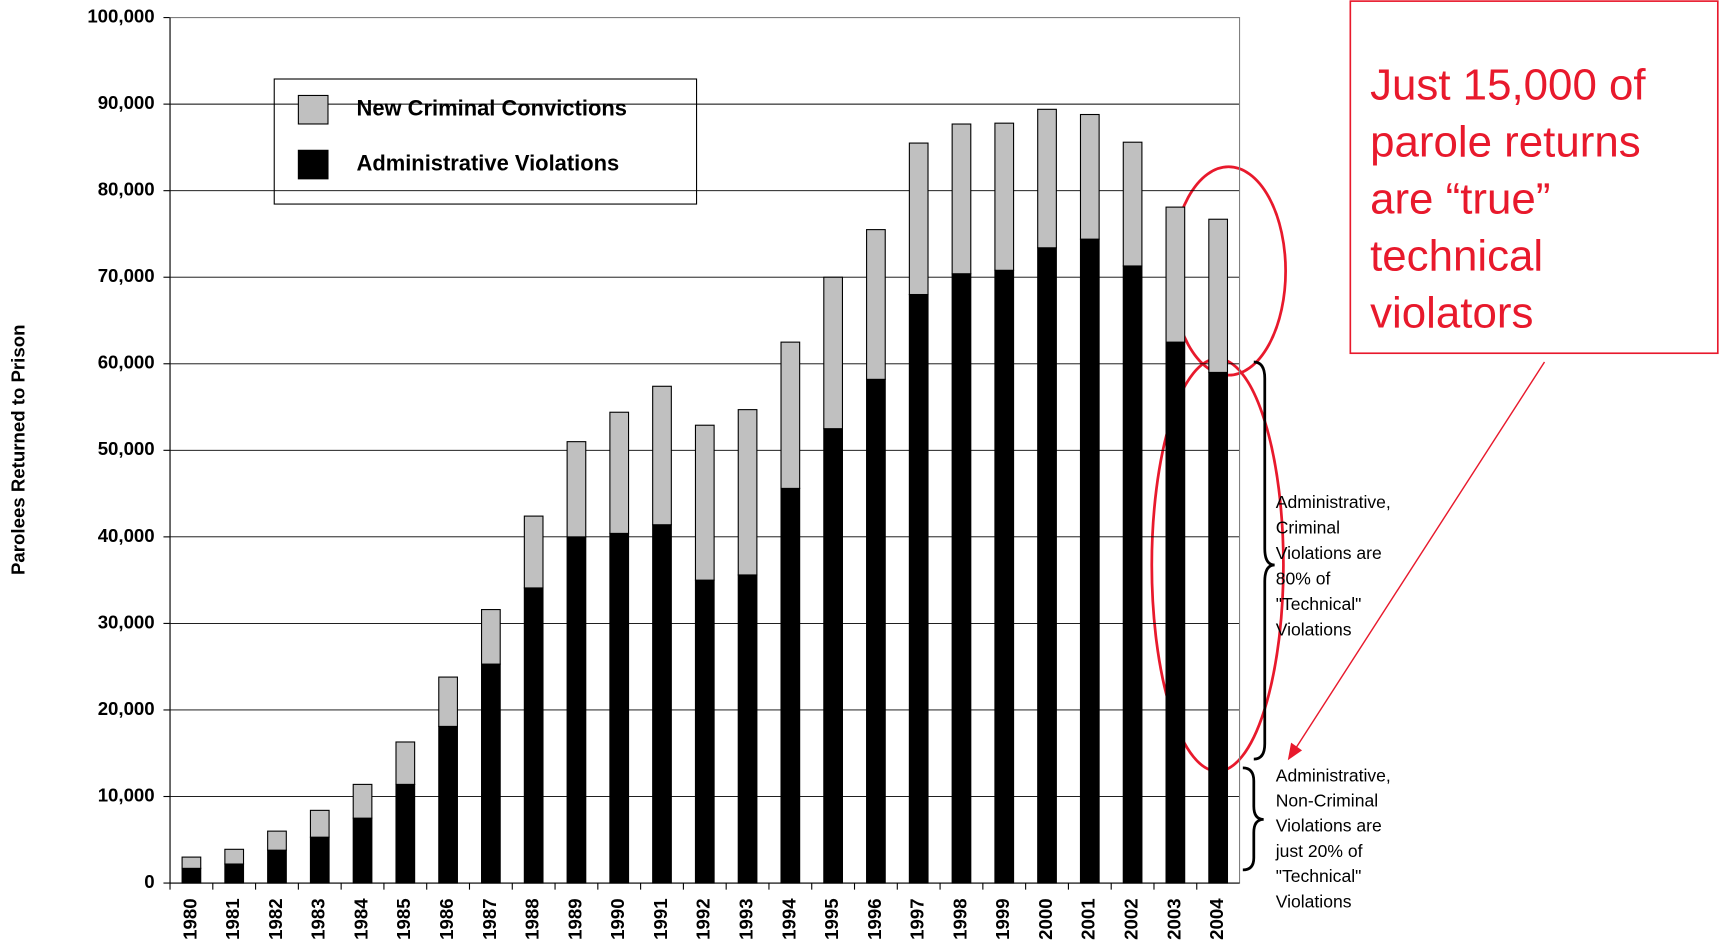  Describe the element at coordinates (1131, 918) in the screenshot. I see `x-tick-label: 2002` at that location.